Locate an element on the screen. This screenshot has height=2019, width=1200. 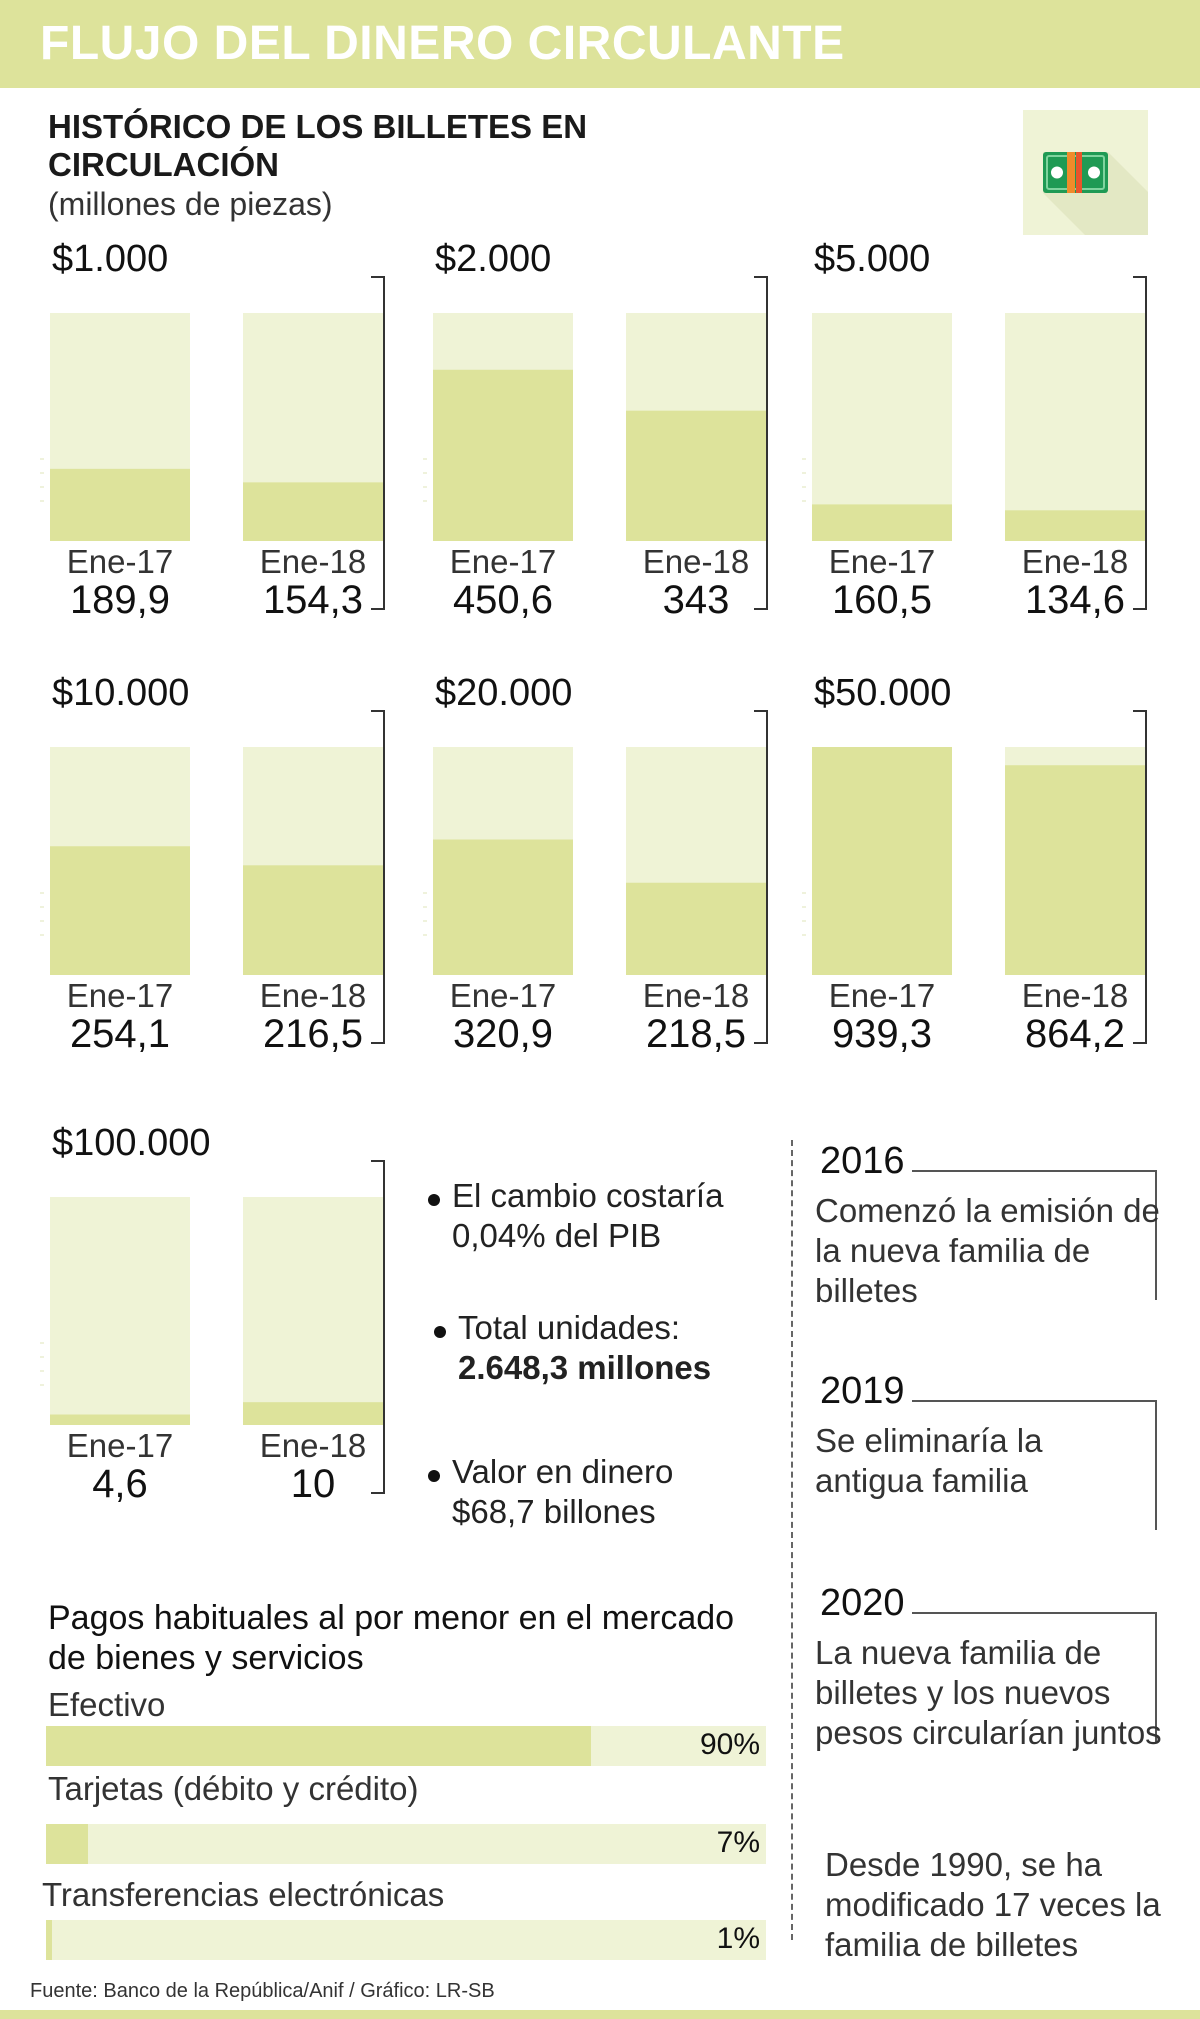
chart-panel: $10.000 Ene-17 254,1 Ene-18 216,5 is located at coordinates (212, 864).